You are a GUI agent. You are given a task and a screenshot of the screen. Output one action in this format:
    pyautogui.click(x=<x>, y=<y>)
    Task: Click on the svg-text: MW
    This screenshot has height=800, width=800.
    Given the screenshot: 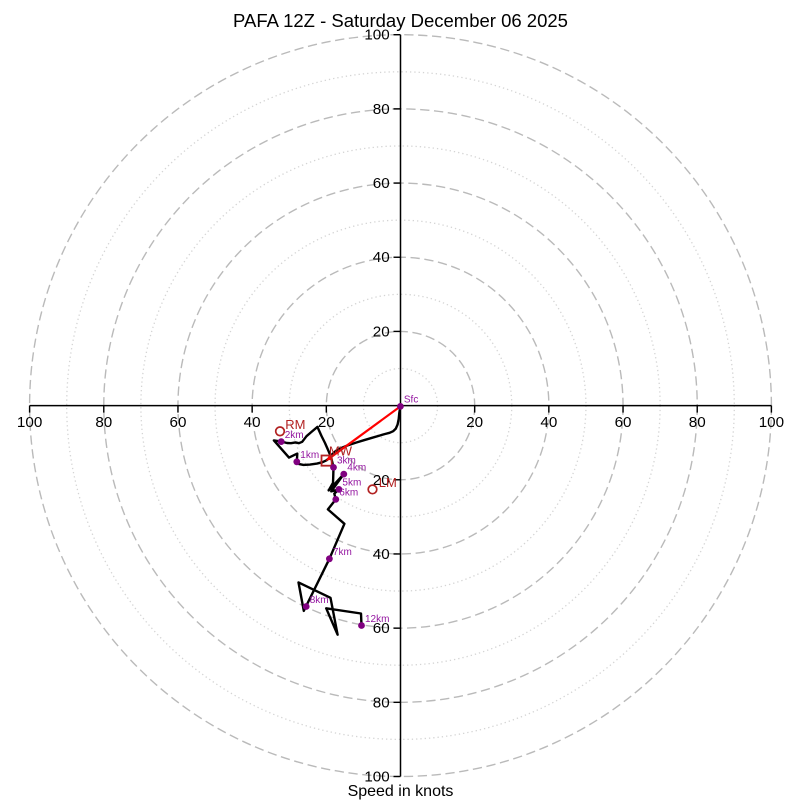 What is the action you would take?
    pyautogui.click(x=341, y=450)
    